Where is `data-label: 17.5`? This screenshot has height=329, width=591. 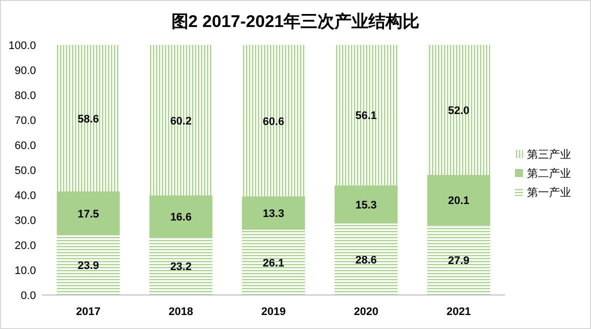
data-label: 17.5 is located at coordinates (89, 214).